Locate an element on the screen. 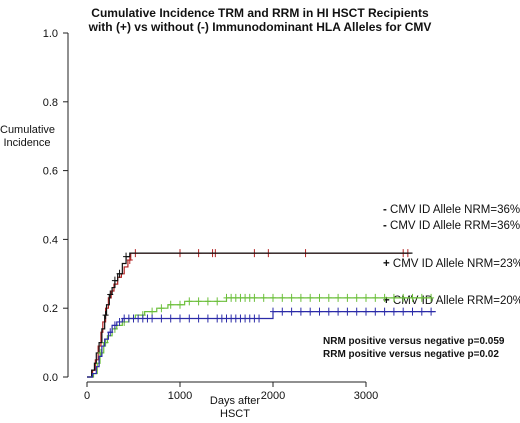 The height and width of the screenshot is (423, 520). x-tick-label: 0 is located at coordinates (87, 396).